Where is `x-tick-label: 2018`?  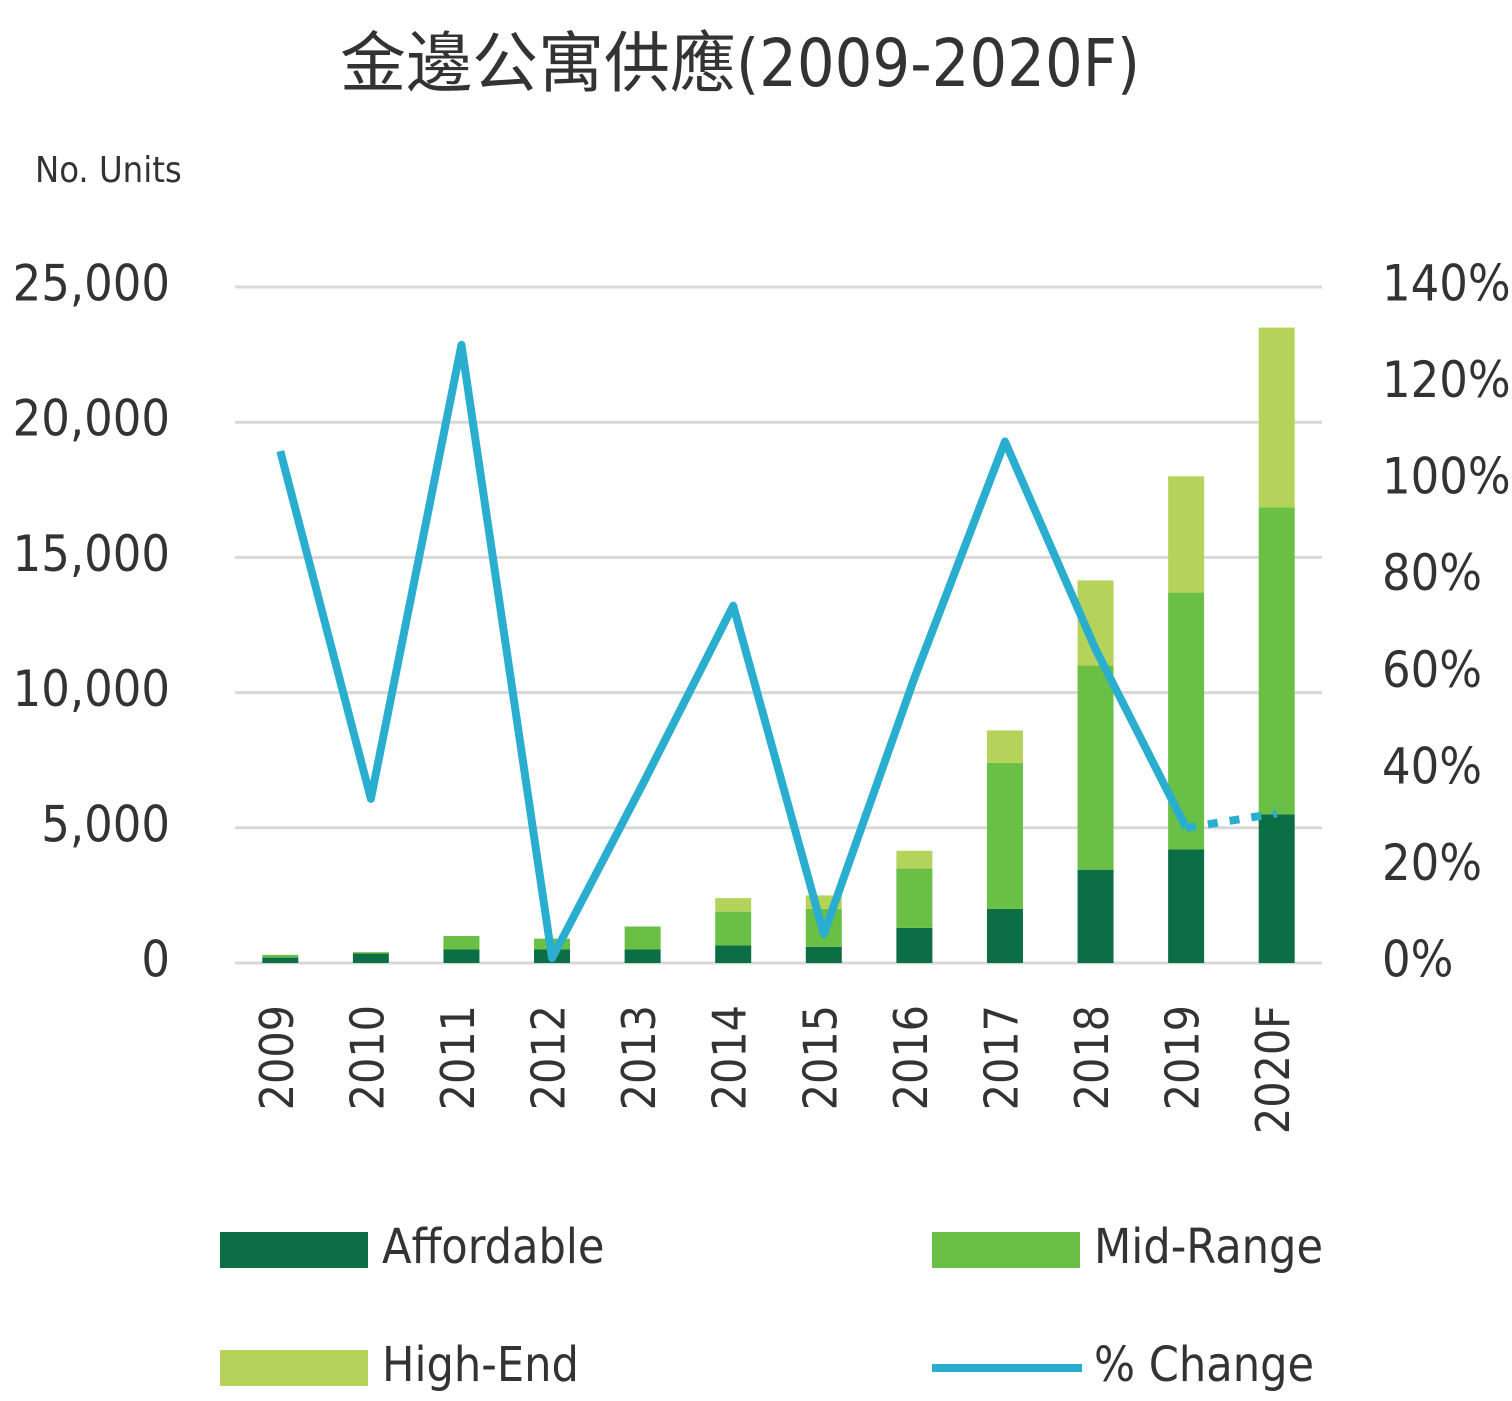 x-tick-label: 2018 is located at coordinates (1092, 1057).